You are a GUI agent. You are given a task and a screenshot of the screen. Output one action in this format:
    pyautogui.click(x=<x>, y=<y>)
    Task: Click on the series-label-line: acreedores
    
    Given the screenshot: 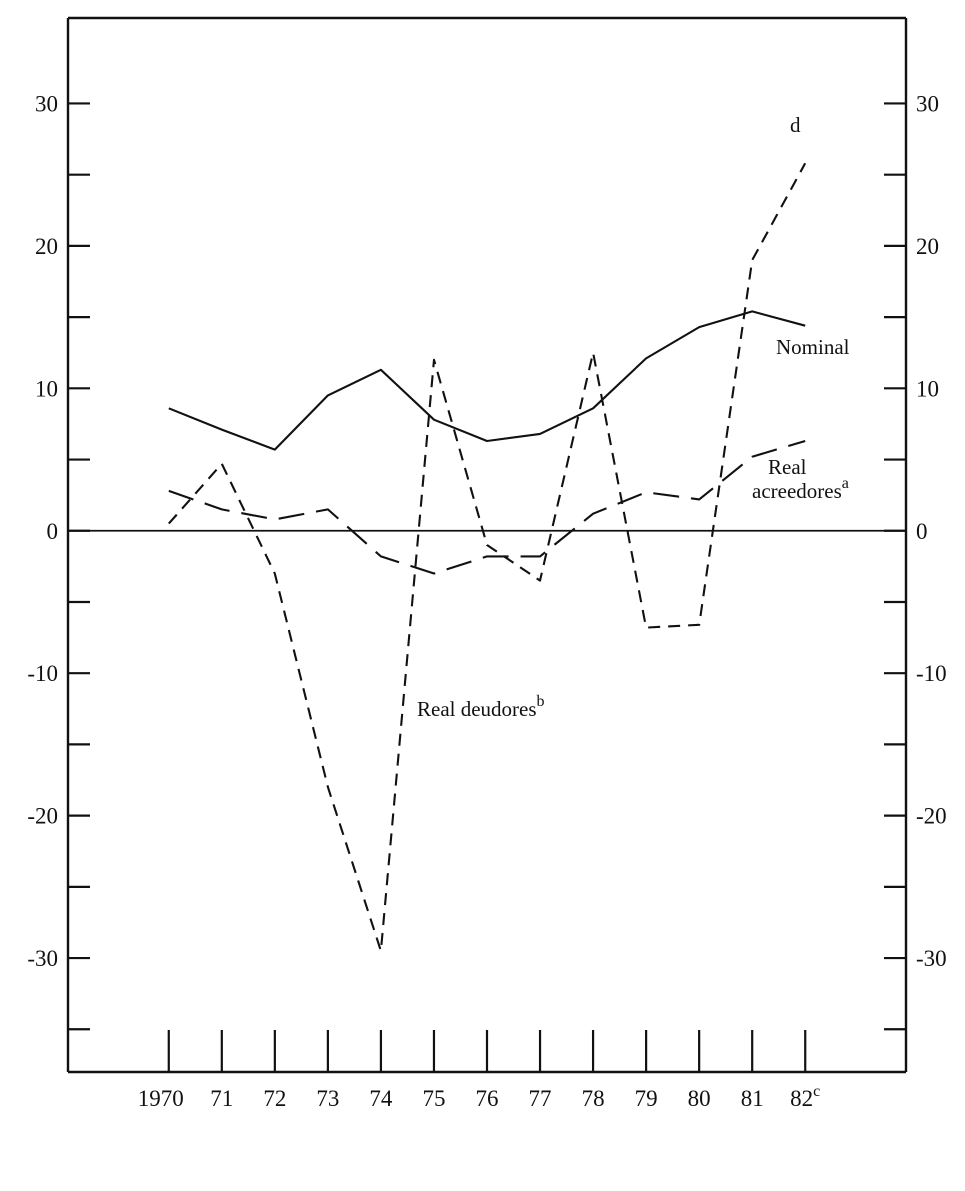 What is the action you would take?
    pyautogui.click(x=797, y=491)
    